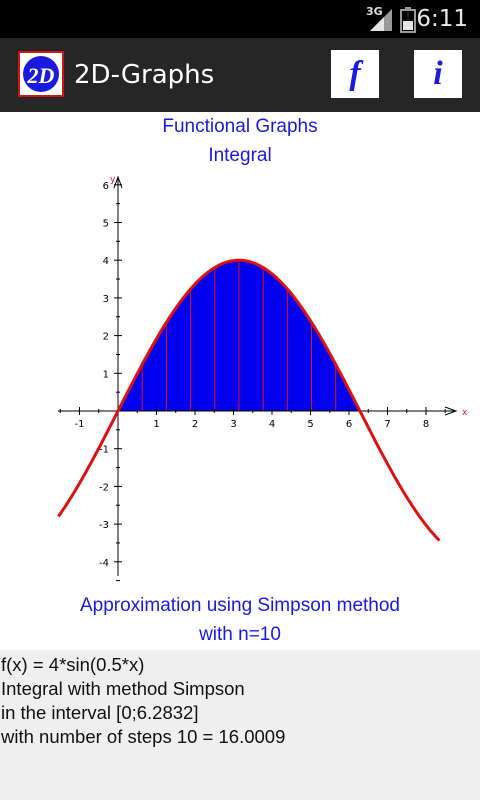  What do you see at coordinates (156, 424) in the screenshot?
I see `x-tick-label: 1` at bounding box center [156, 424].